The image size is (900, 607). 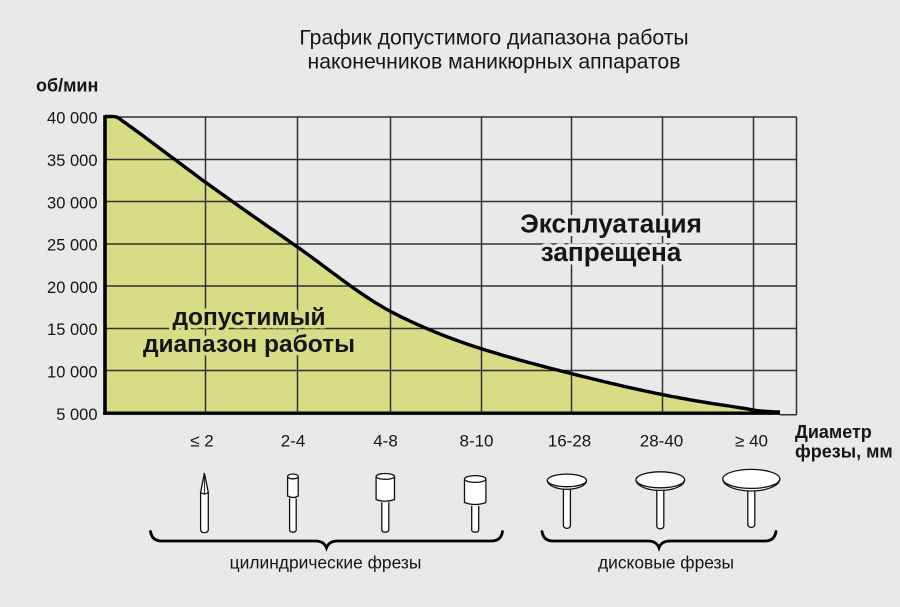 What do you see at coordinates (67, 86) in the screenshot?
I see `svg-text: об/мин` at bounding box center [67, 86].